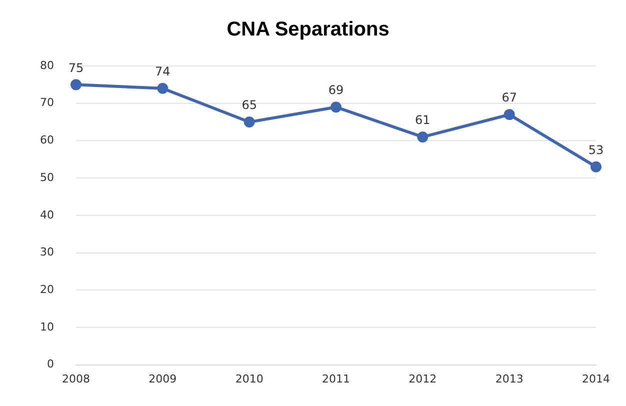 The height and width of the screenshot is (406, 626). I want to click on y-tick-label: 0, so click(50, 364).